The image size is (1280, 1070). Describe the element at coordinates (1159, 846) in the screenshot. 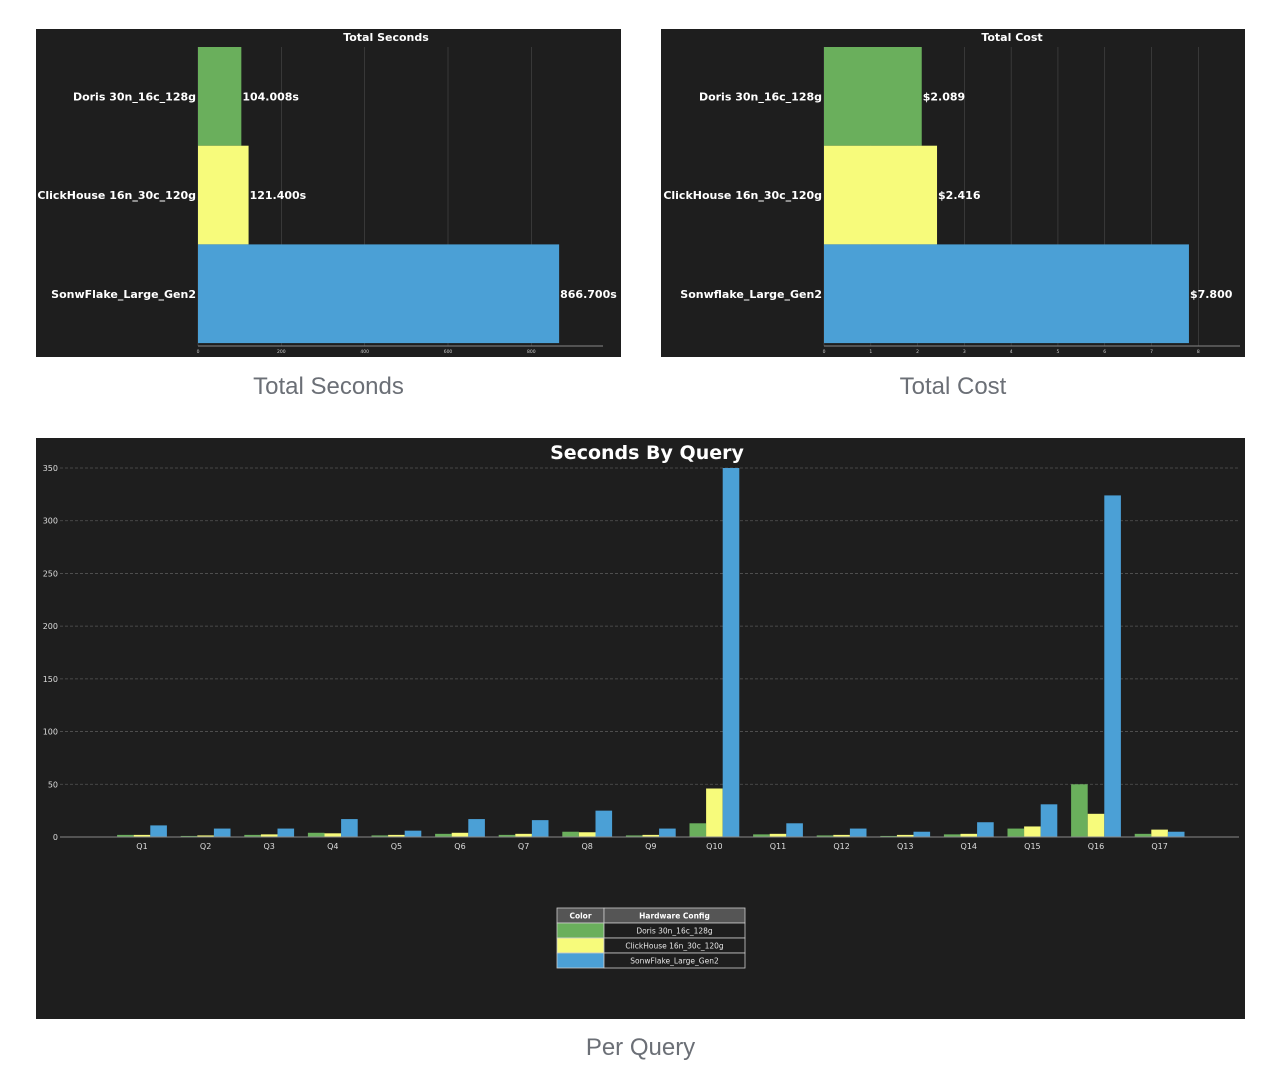

I see `x-tick-label: Q17` at that location.